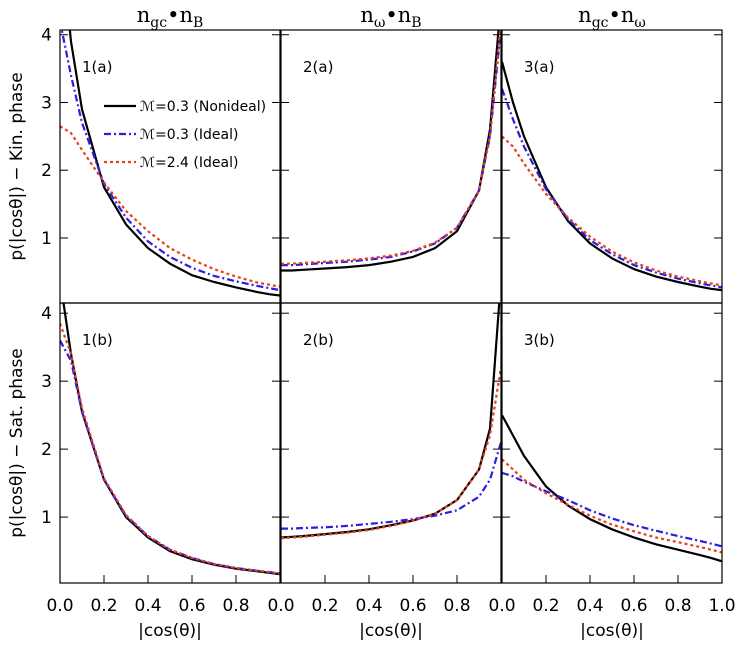 Image resolution: width=748 pixels, height=653 pixels. I want to click on panel-label: 2(a), so click(318, 67).